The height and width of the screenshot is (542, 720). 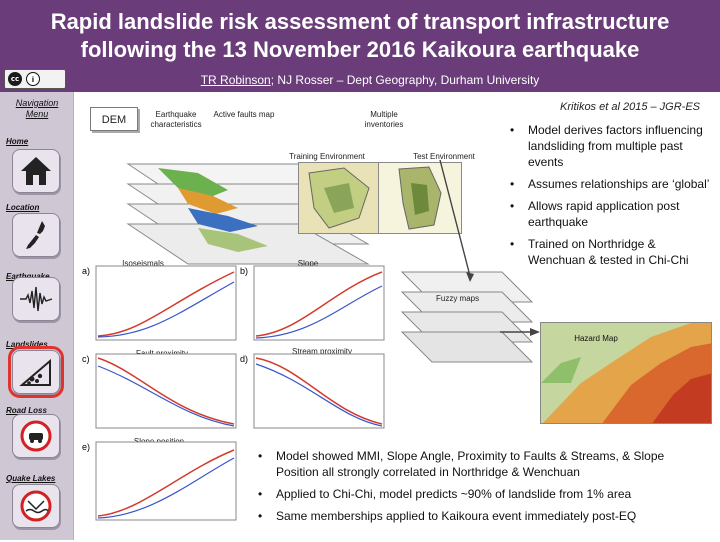 I want to click on road-closed-icon, so click(x=36, y=436).